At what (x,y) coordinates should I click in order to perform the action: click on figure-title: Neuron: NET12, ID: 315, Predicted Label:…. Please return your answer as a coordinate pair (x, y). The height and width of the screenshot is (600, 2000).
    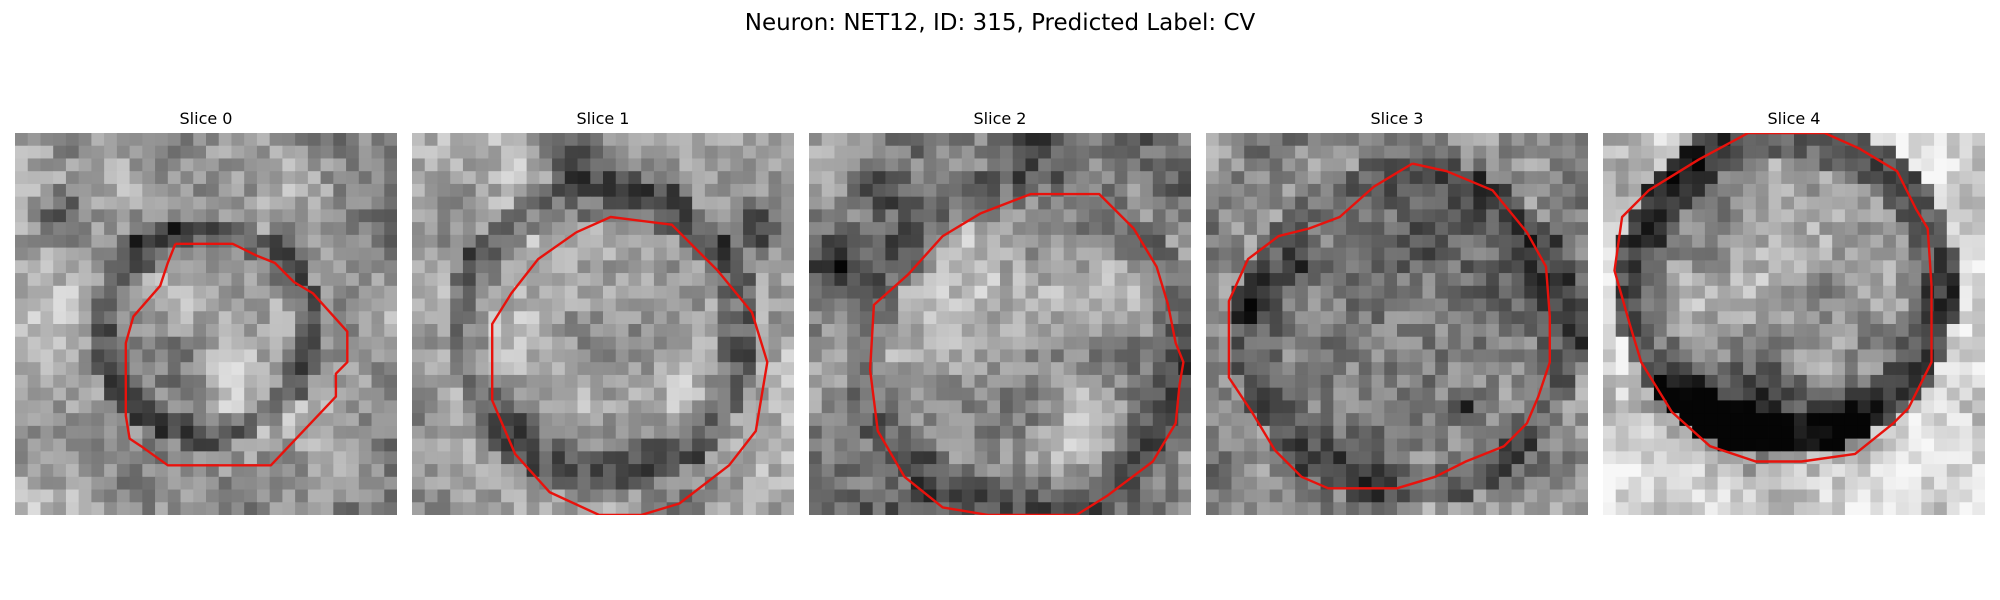
    Looking at the image, I should click on (1000, 23).